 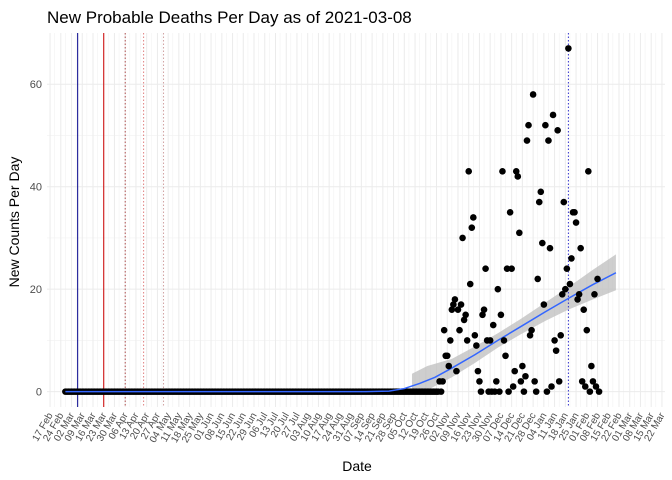 I want to click on confidence-band, so click(x=513, y=323).